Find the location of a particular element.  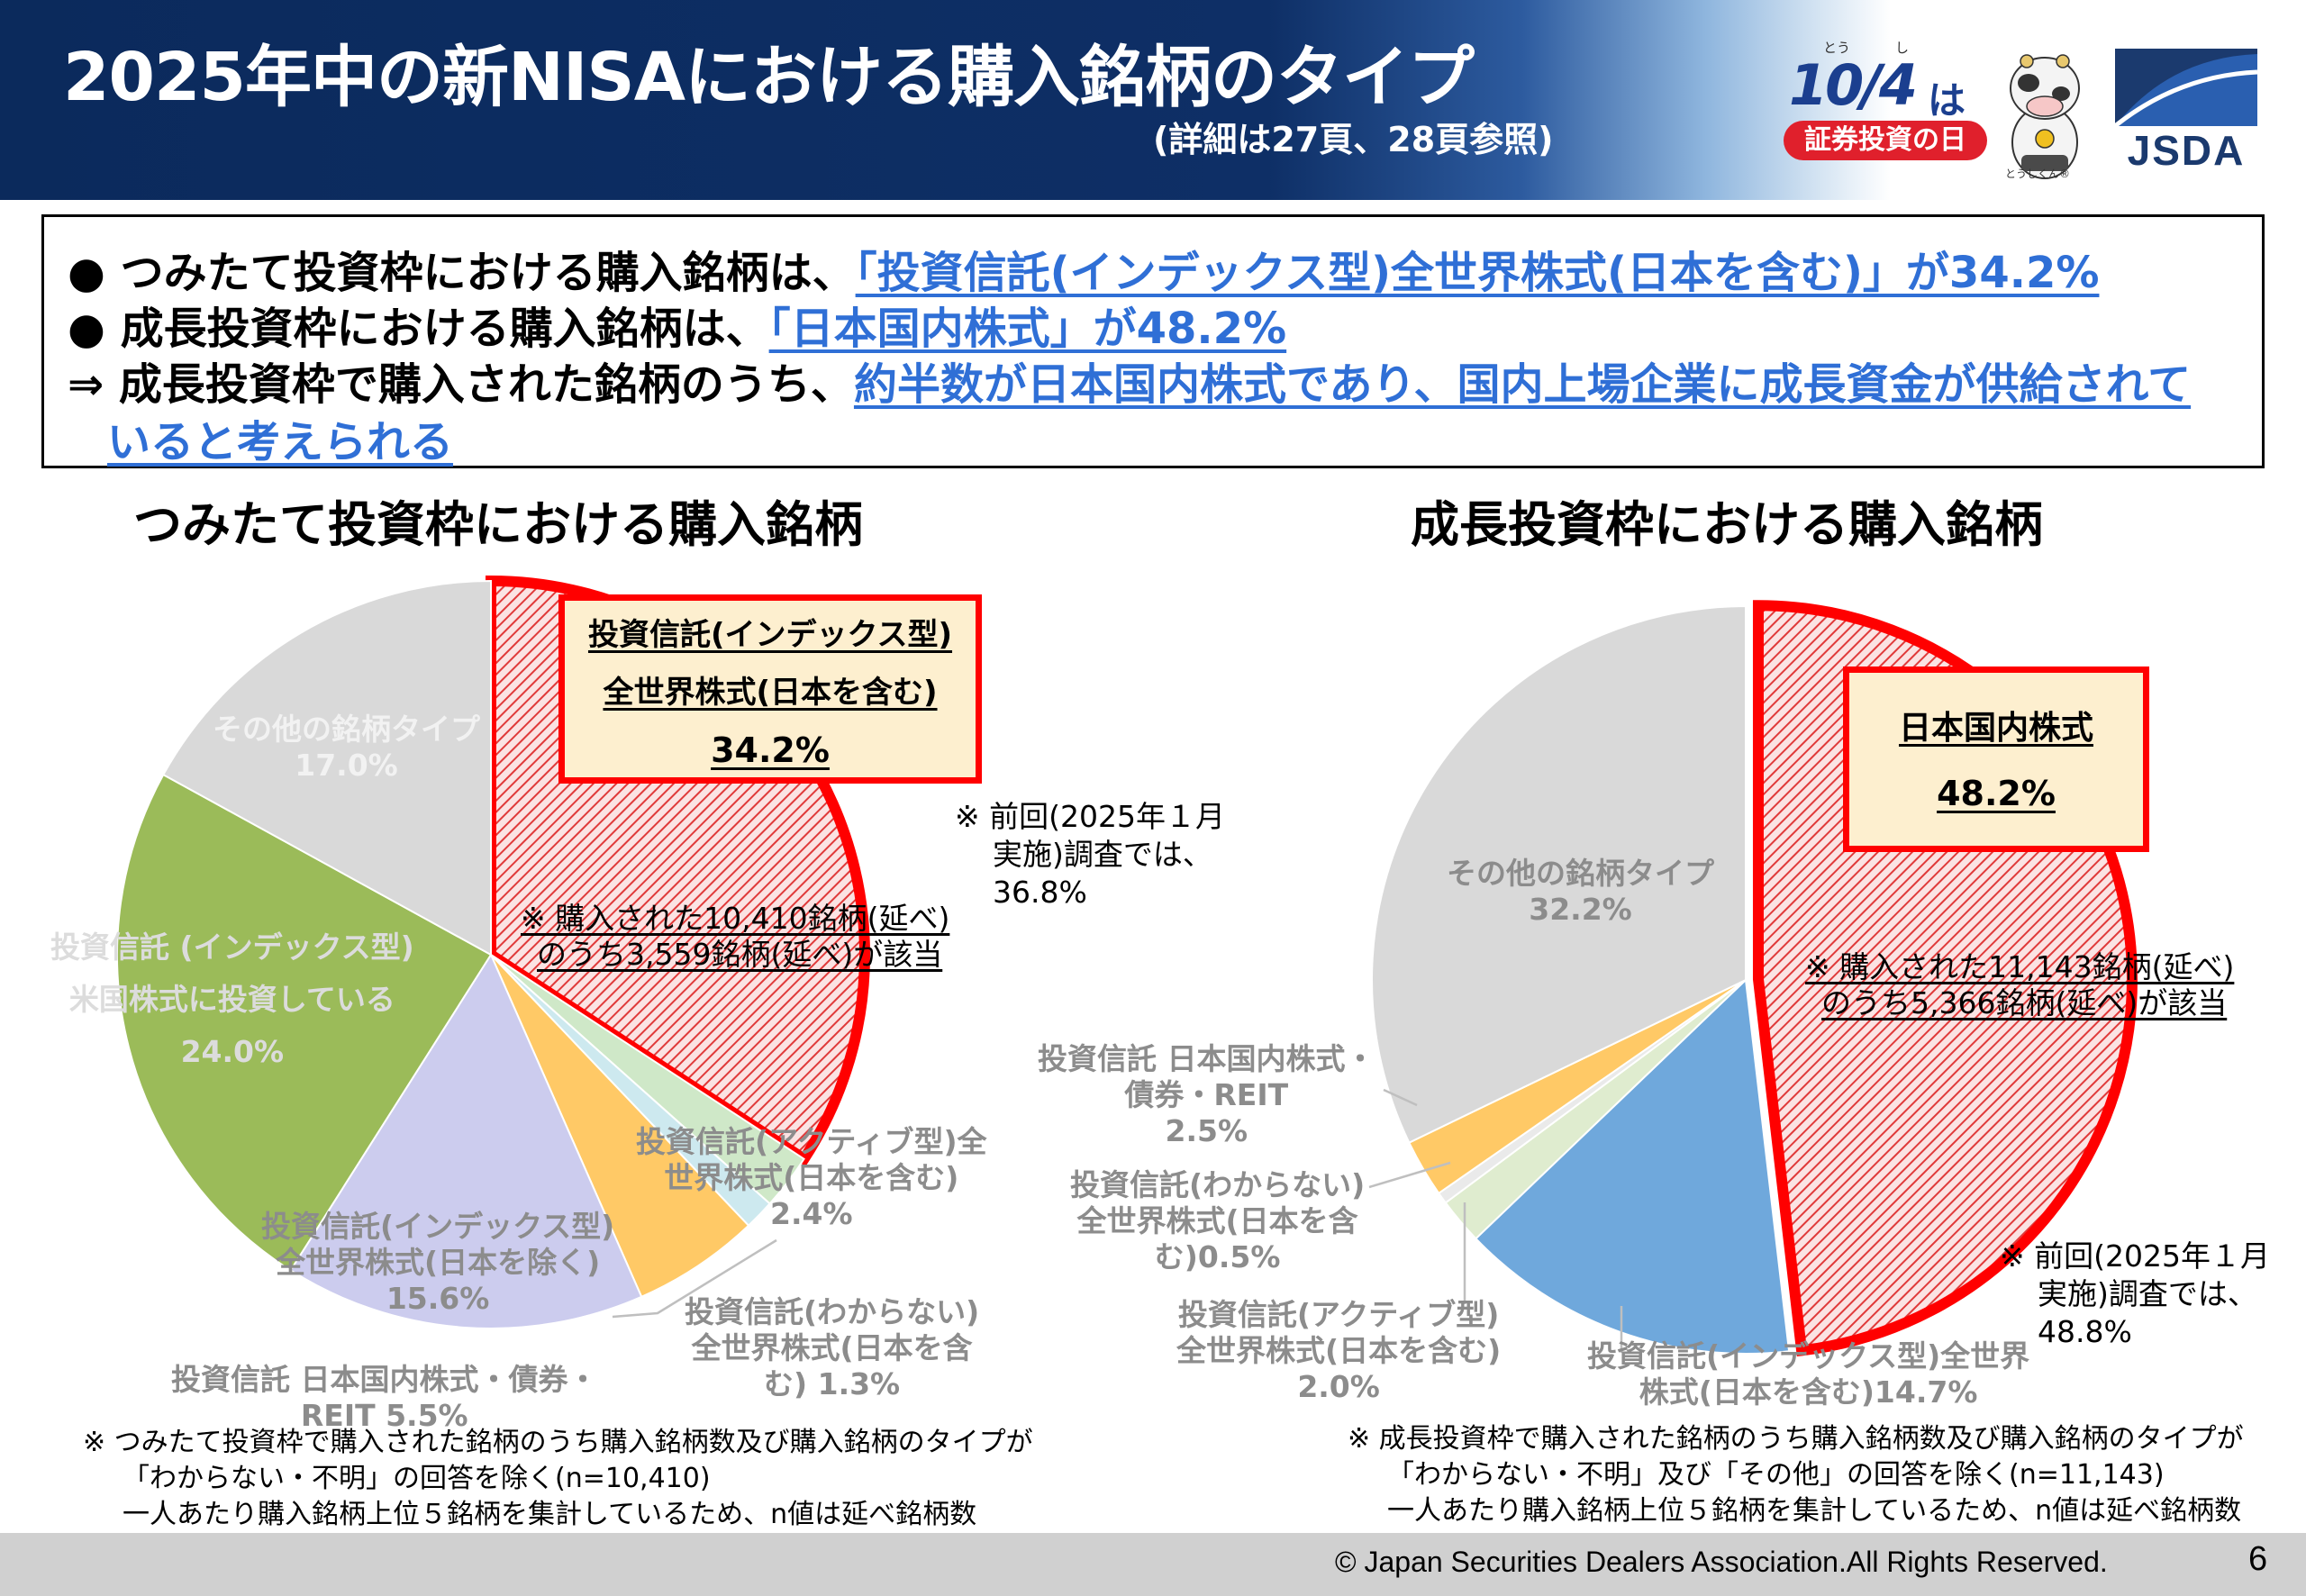

label-right-domestic: 投資信託 日本国内株式・ 債券・REIT 2.5% is located at coordinates (1206, 1095).